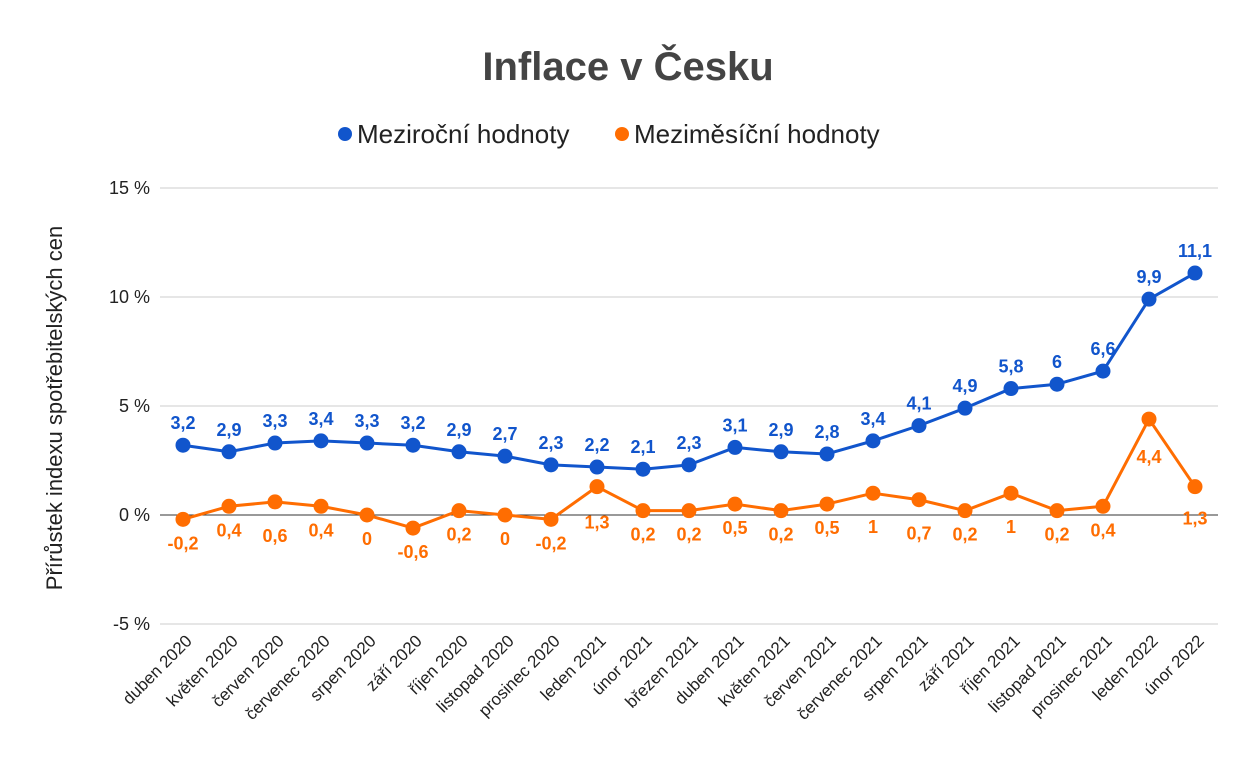 The height and width of the screenshot is (774, 1257). Describe the element at coordinates (519, 675) in the screenshot. I see `x-tick-label: prosinec 2020` at that location.